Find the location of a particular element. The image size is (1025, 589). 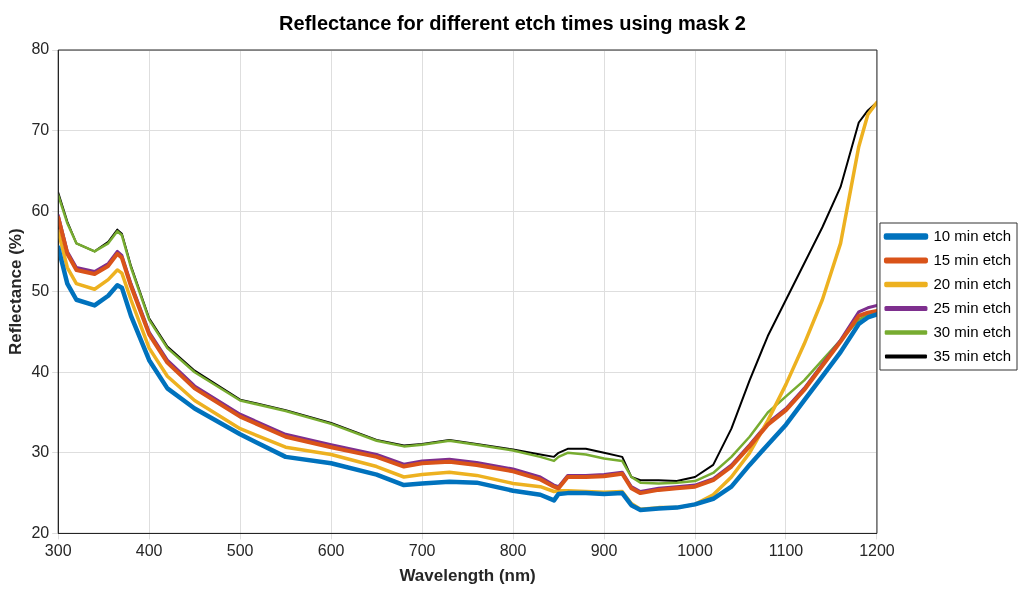

legend-label: 10 min etch is located at coordinates (972, 235).